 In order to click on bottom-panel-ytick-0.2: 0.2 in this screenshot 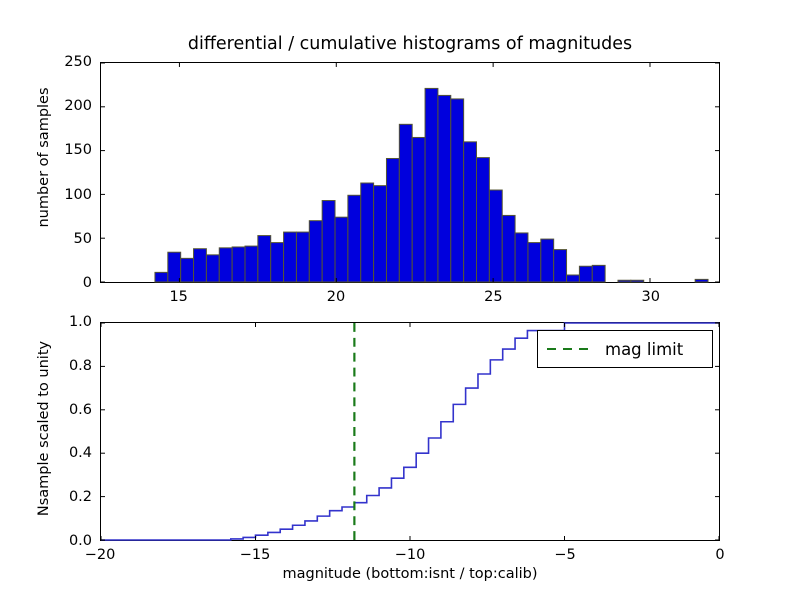, I will do `click(80, 497)`.